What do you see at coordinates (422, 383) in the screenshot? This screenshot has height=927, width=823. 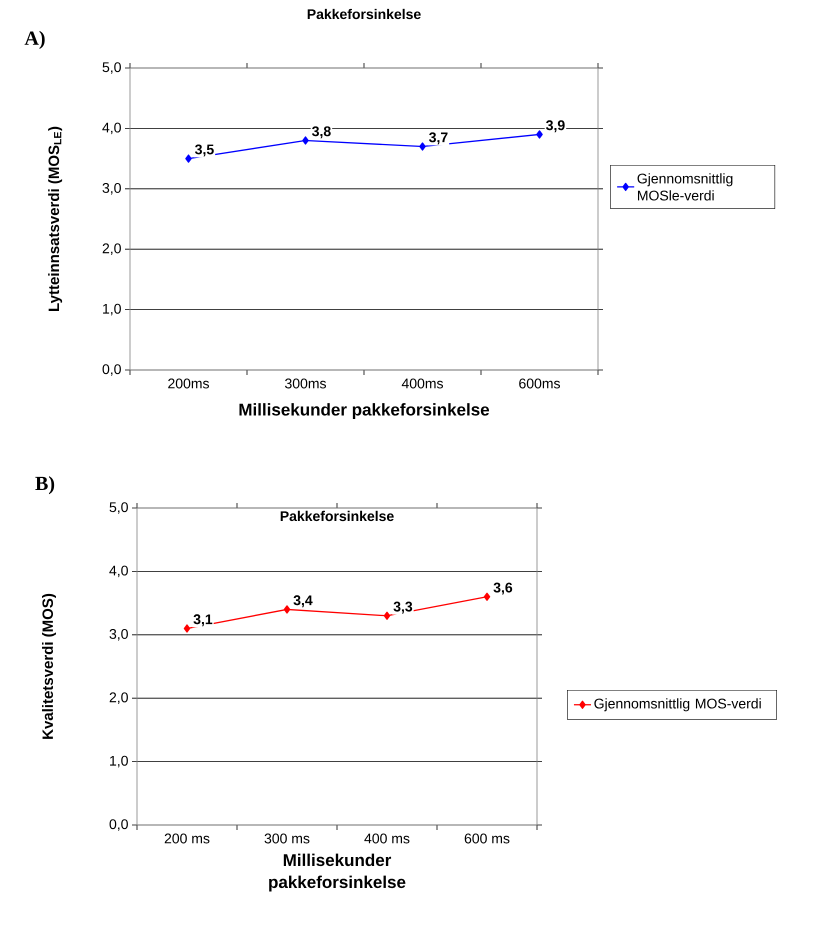 I see `x-tick-label: 400ms` at bounding box center [422, 383].